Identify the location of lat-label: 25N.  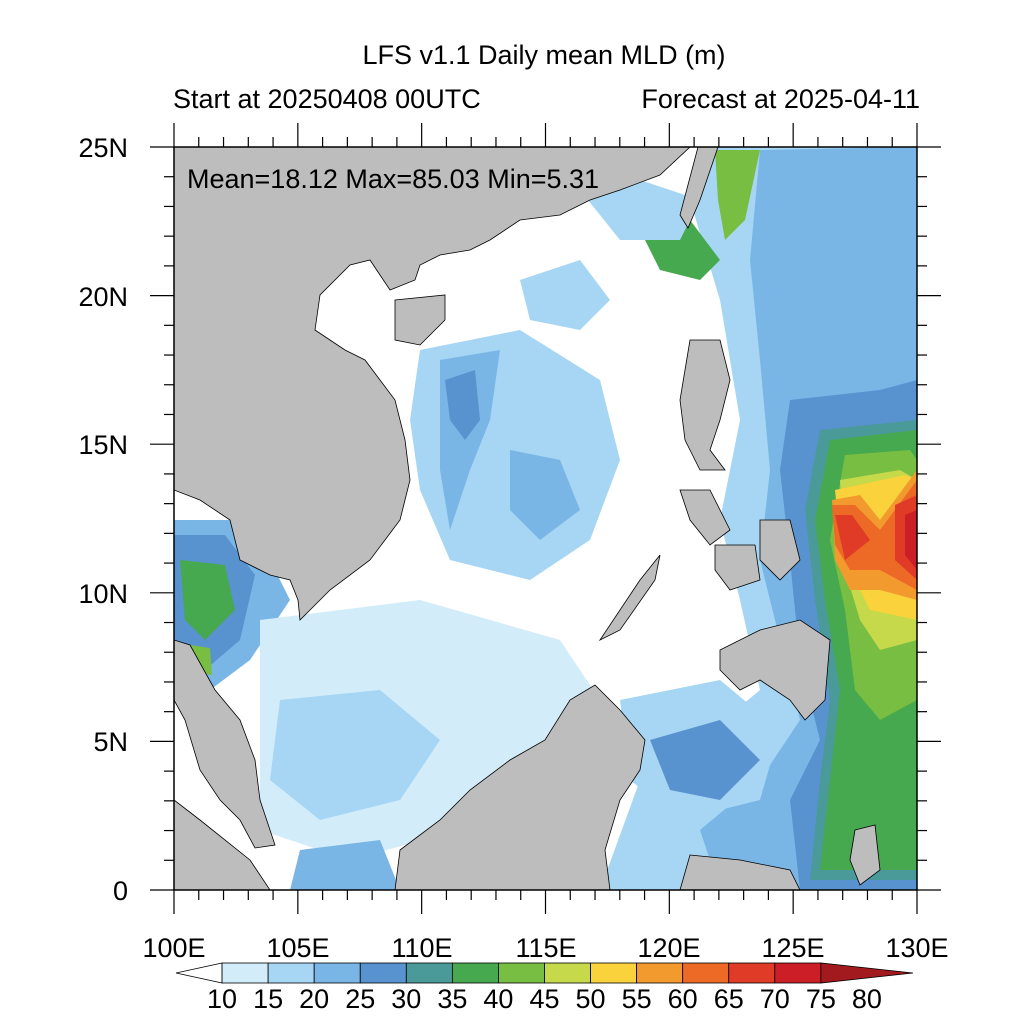
(103, 148).